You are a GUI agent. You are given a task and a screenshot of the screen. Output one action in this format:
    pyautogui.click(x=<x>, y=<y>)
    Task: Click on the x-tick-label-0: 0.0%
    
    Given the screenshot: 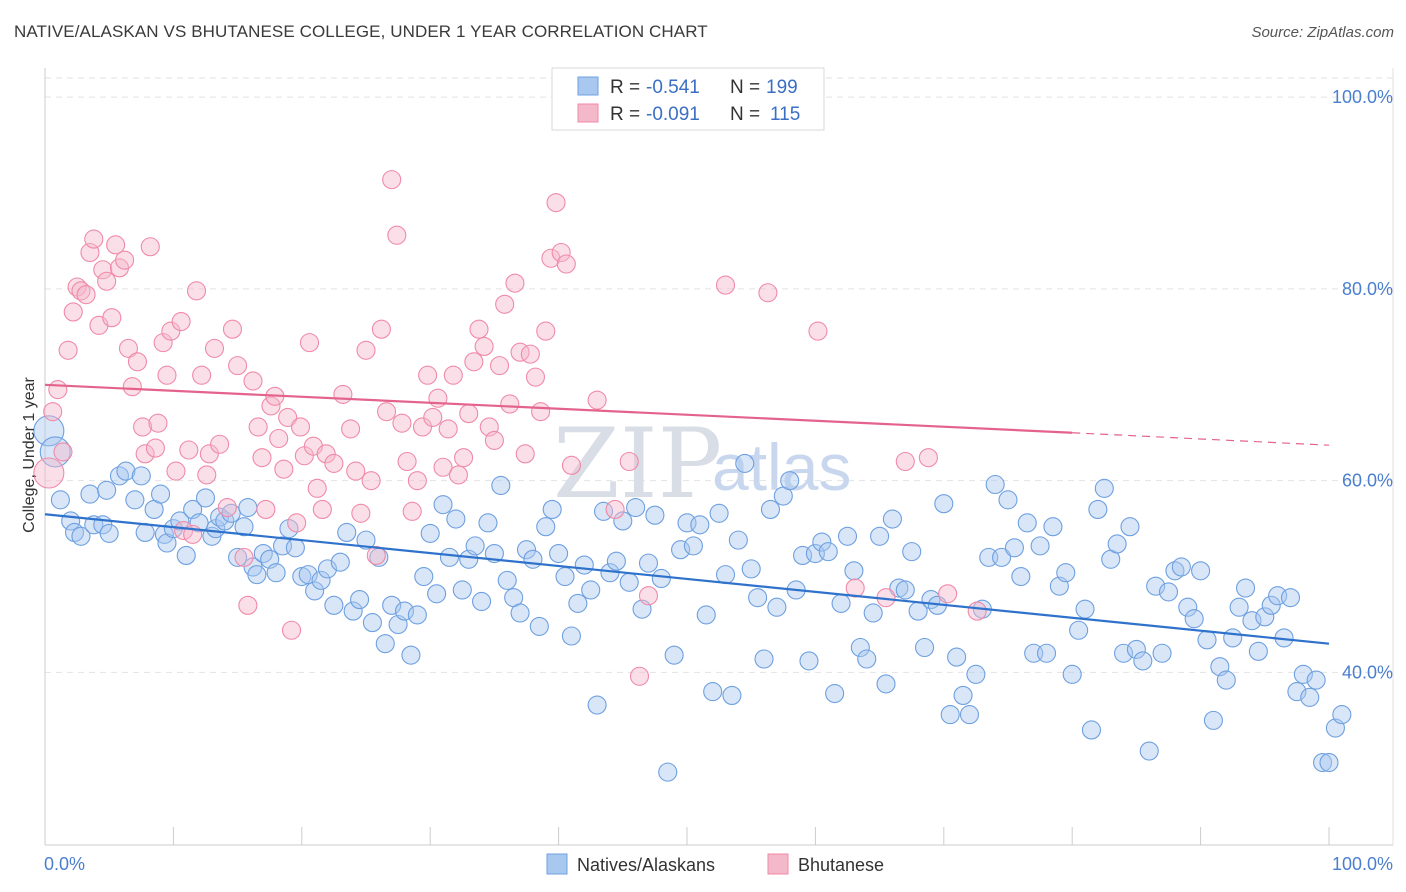 What is the action you would take?
    pyautogui.click(x=64, y=864)
    